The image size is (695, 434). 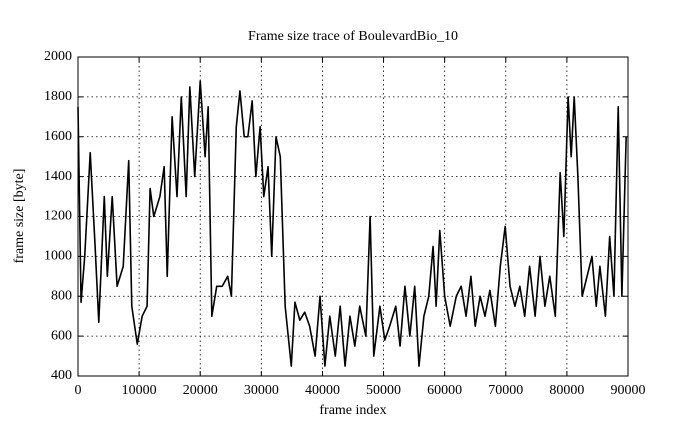 I want to click on x-tick-label: 30000, so click(x=261, y=390).